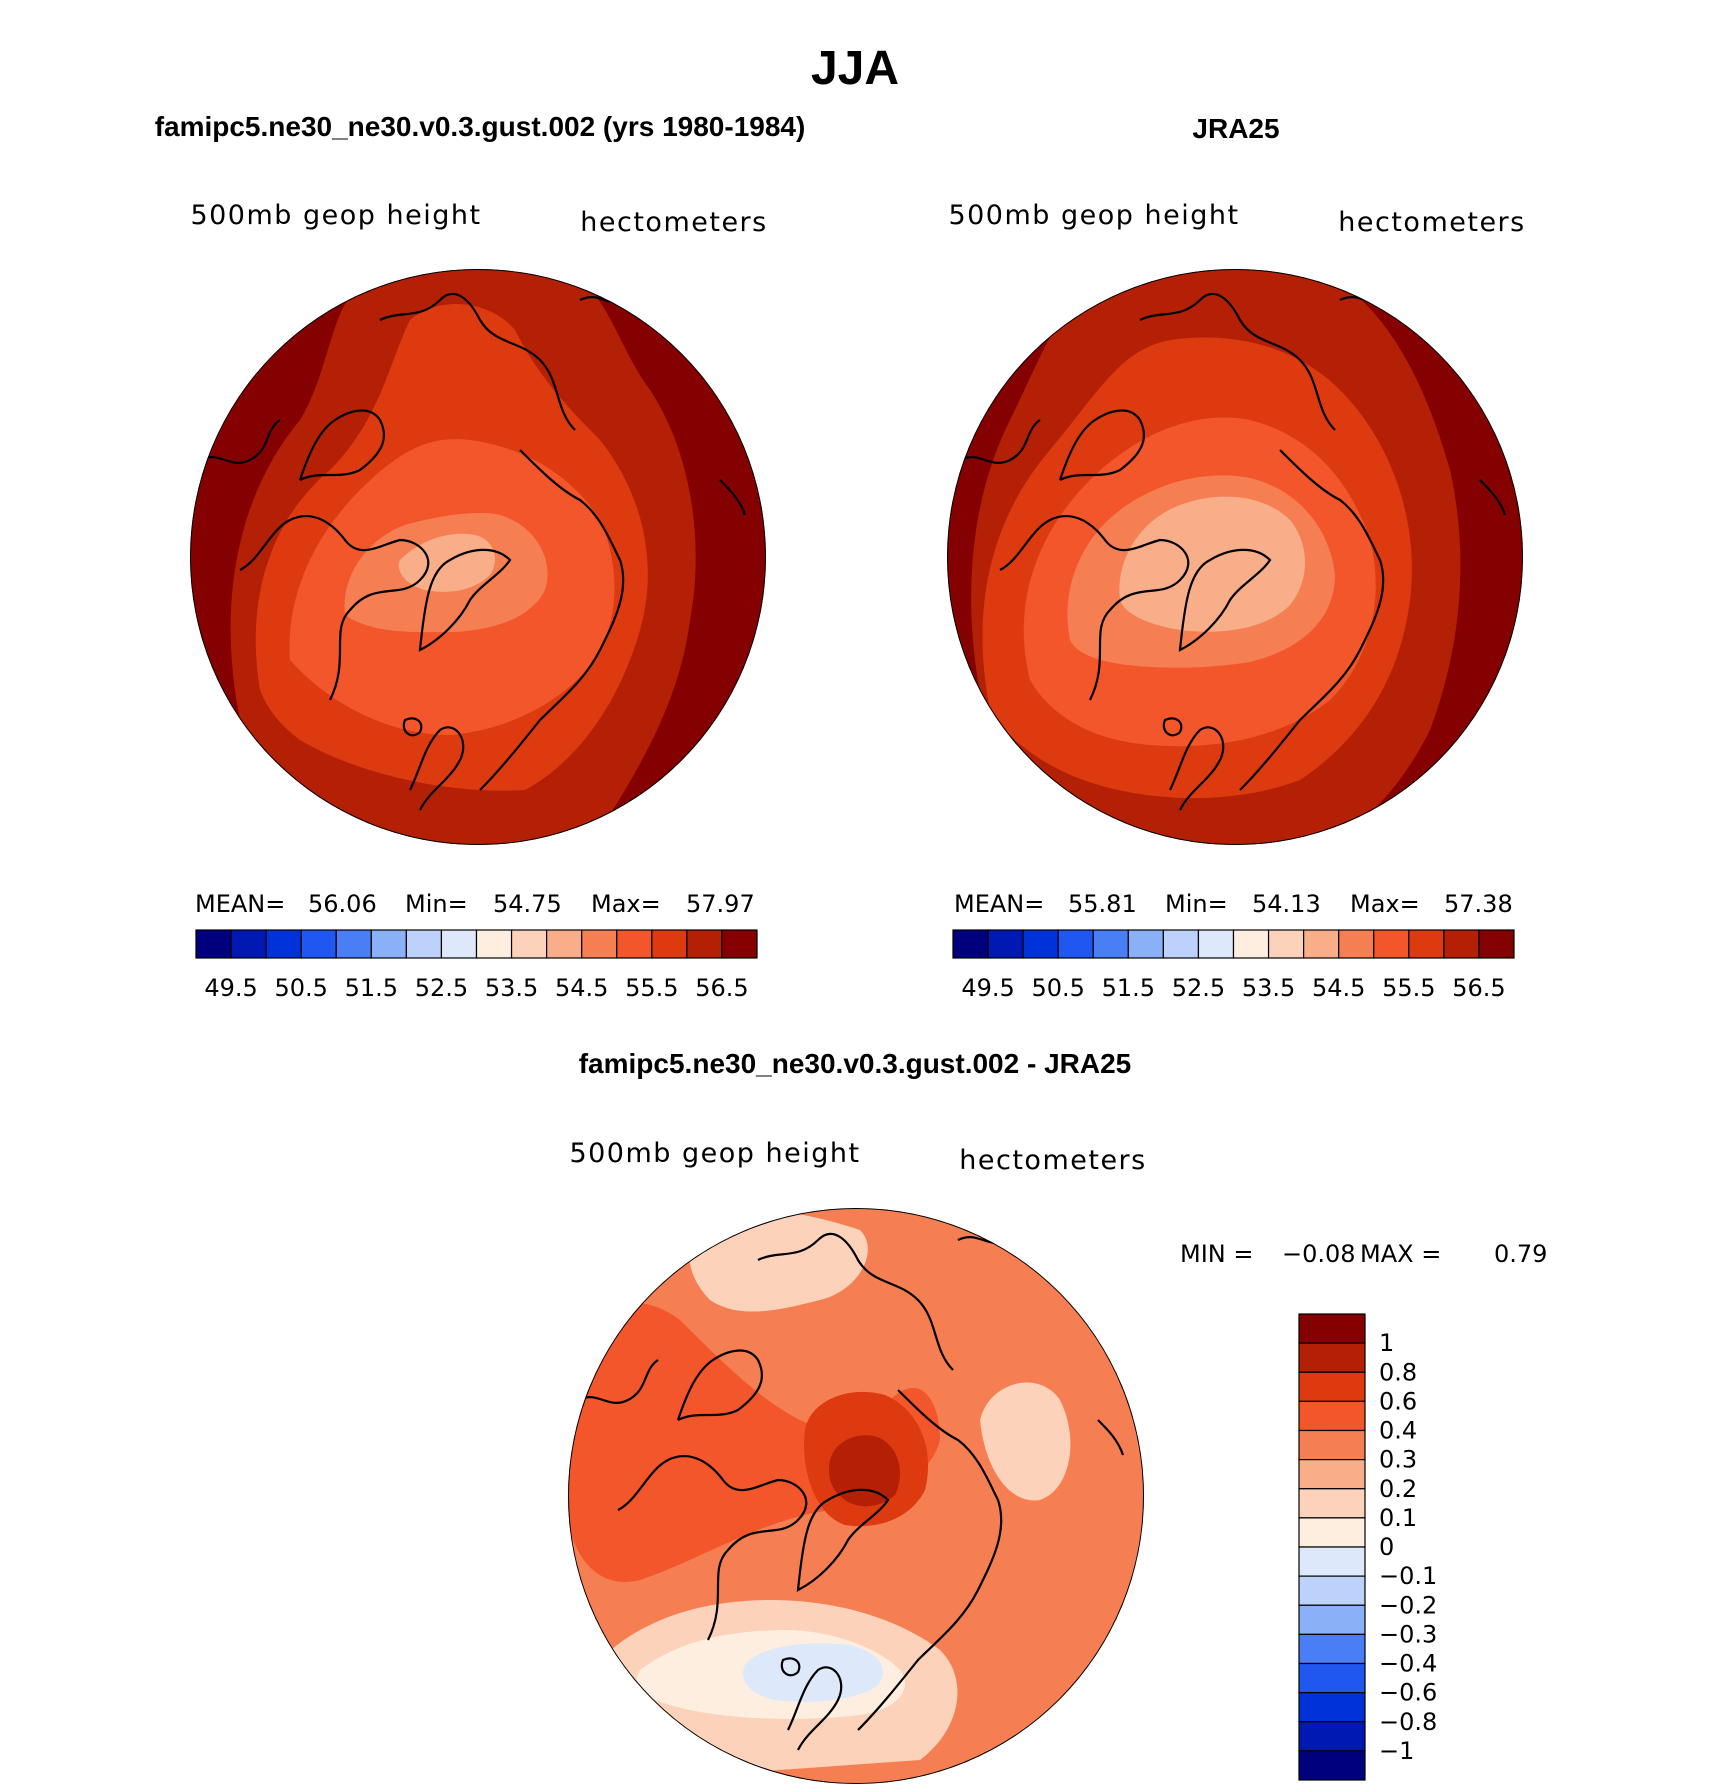 The image size is (1710, 1790). What do you see at coordinates (1398, 1518) in the screenshot?
I see `colorbar-tick-label: 0.1` at bounding box center [1398, 1518].